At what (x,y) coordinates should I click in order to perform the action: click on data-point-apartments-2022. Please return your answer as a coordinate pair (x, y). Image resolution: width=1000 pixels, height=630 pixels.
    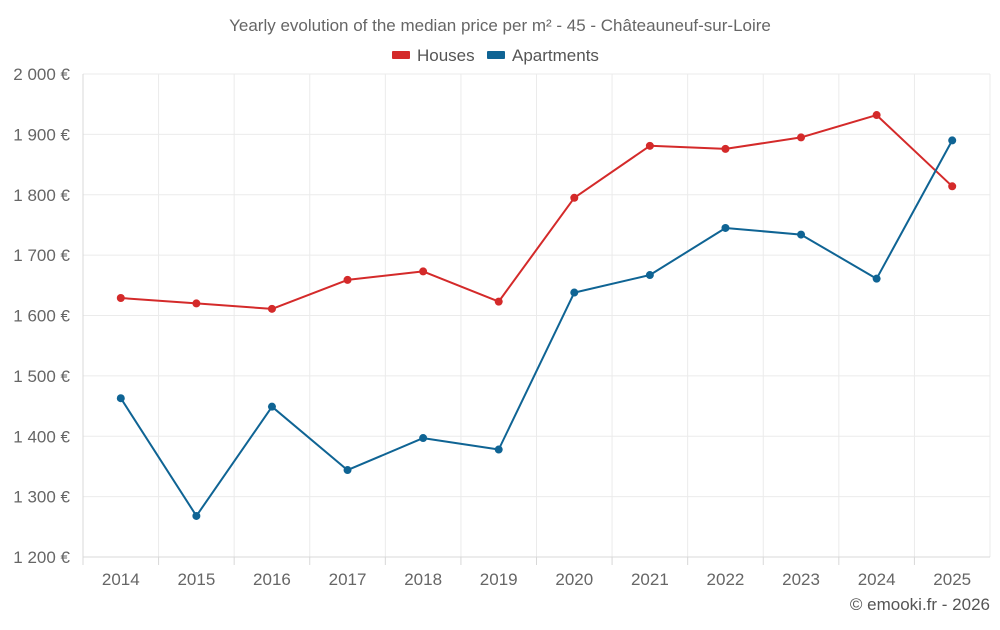
    Looking at the image, I should click on (725, 227).